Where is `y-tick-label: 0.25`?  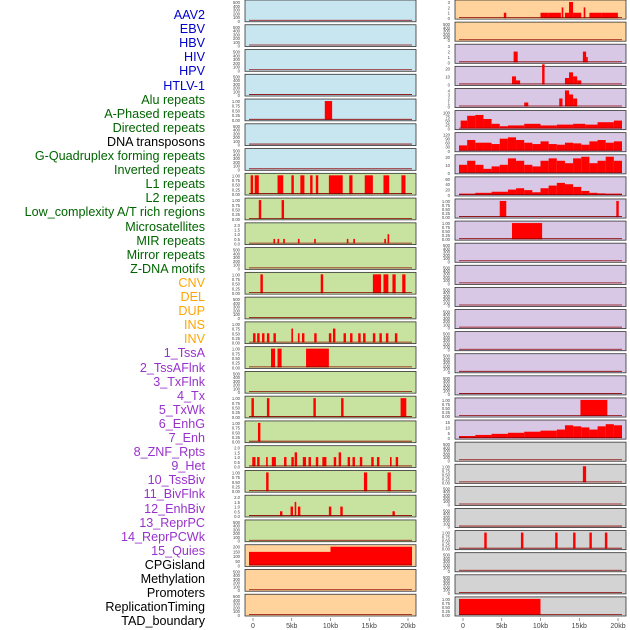
y-tick-label: 0.25 is located at coordinates (236, 437).